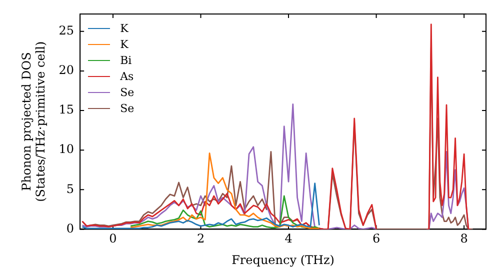 The width and height of the screenshot is (500, 280). I want to click on x-tick-label: 4, so click(288, 239).